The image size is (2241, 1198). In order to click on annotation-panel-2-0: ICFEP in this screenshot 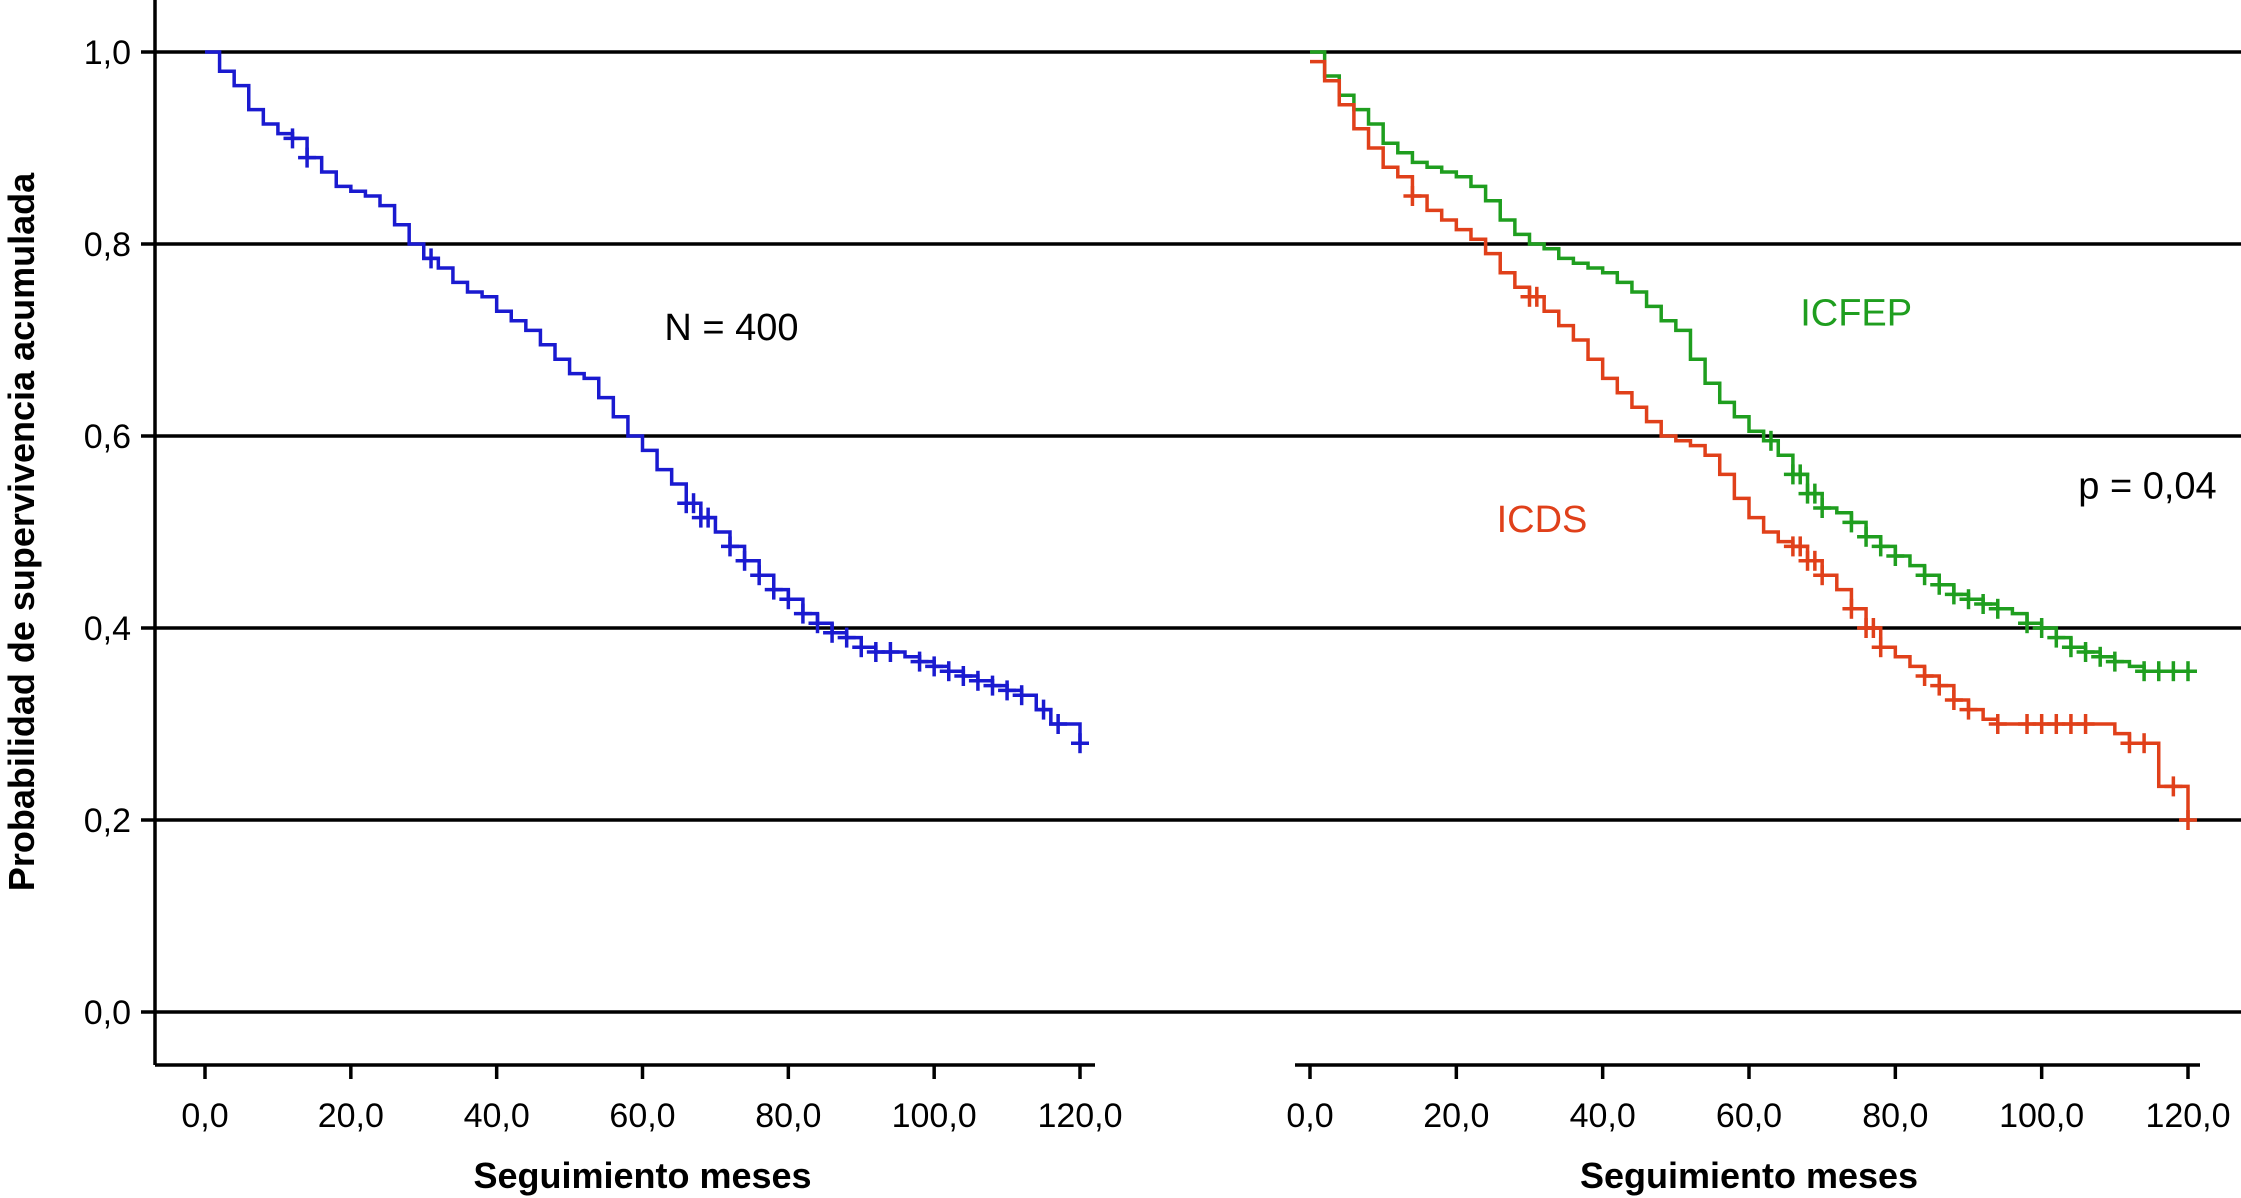, I will do `click(1856, 314)`.